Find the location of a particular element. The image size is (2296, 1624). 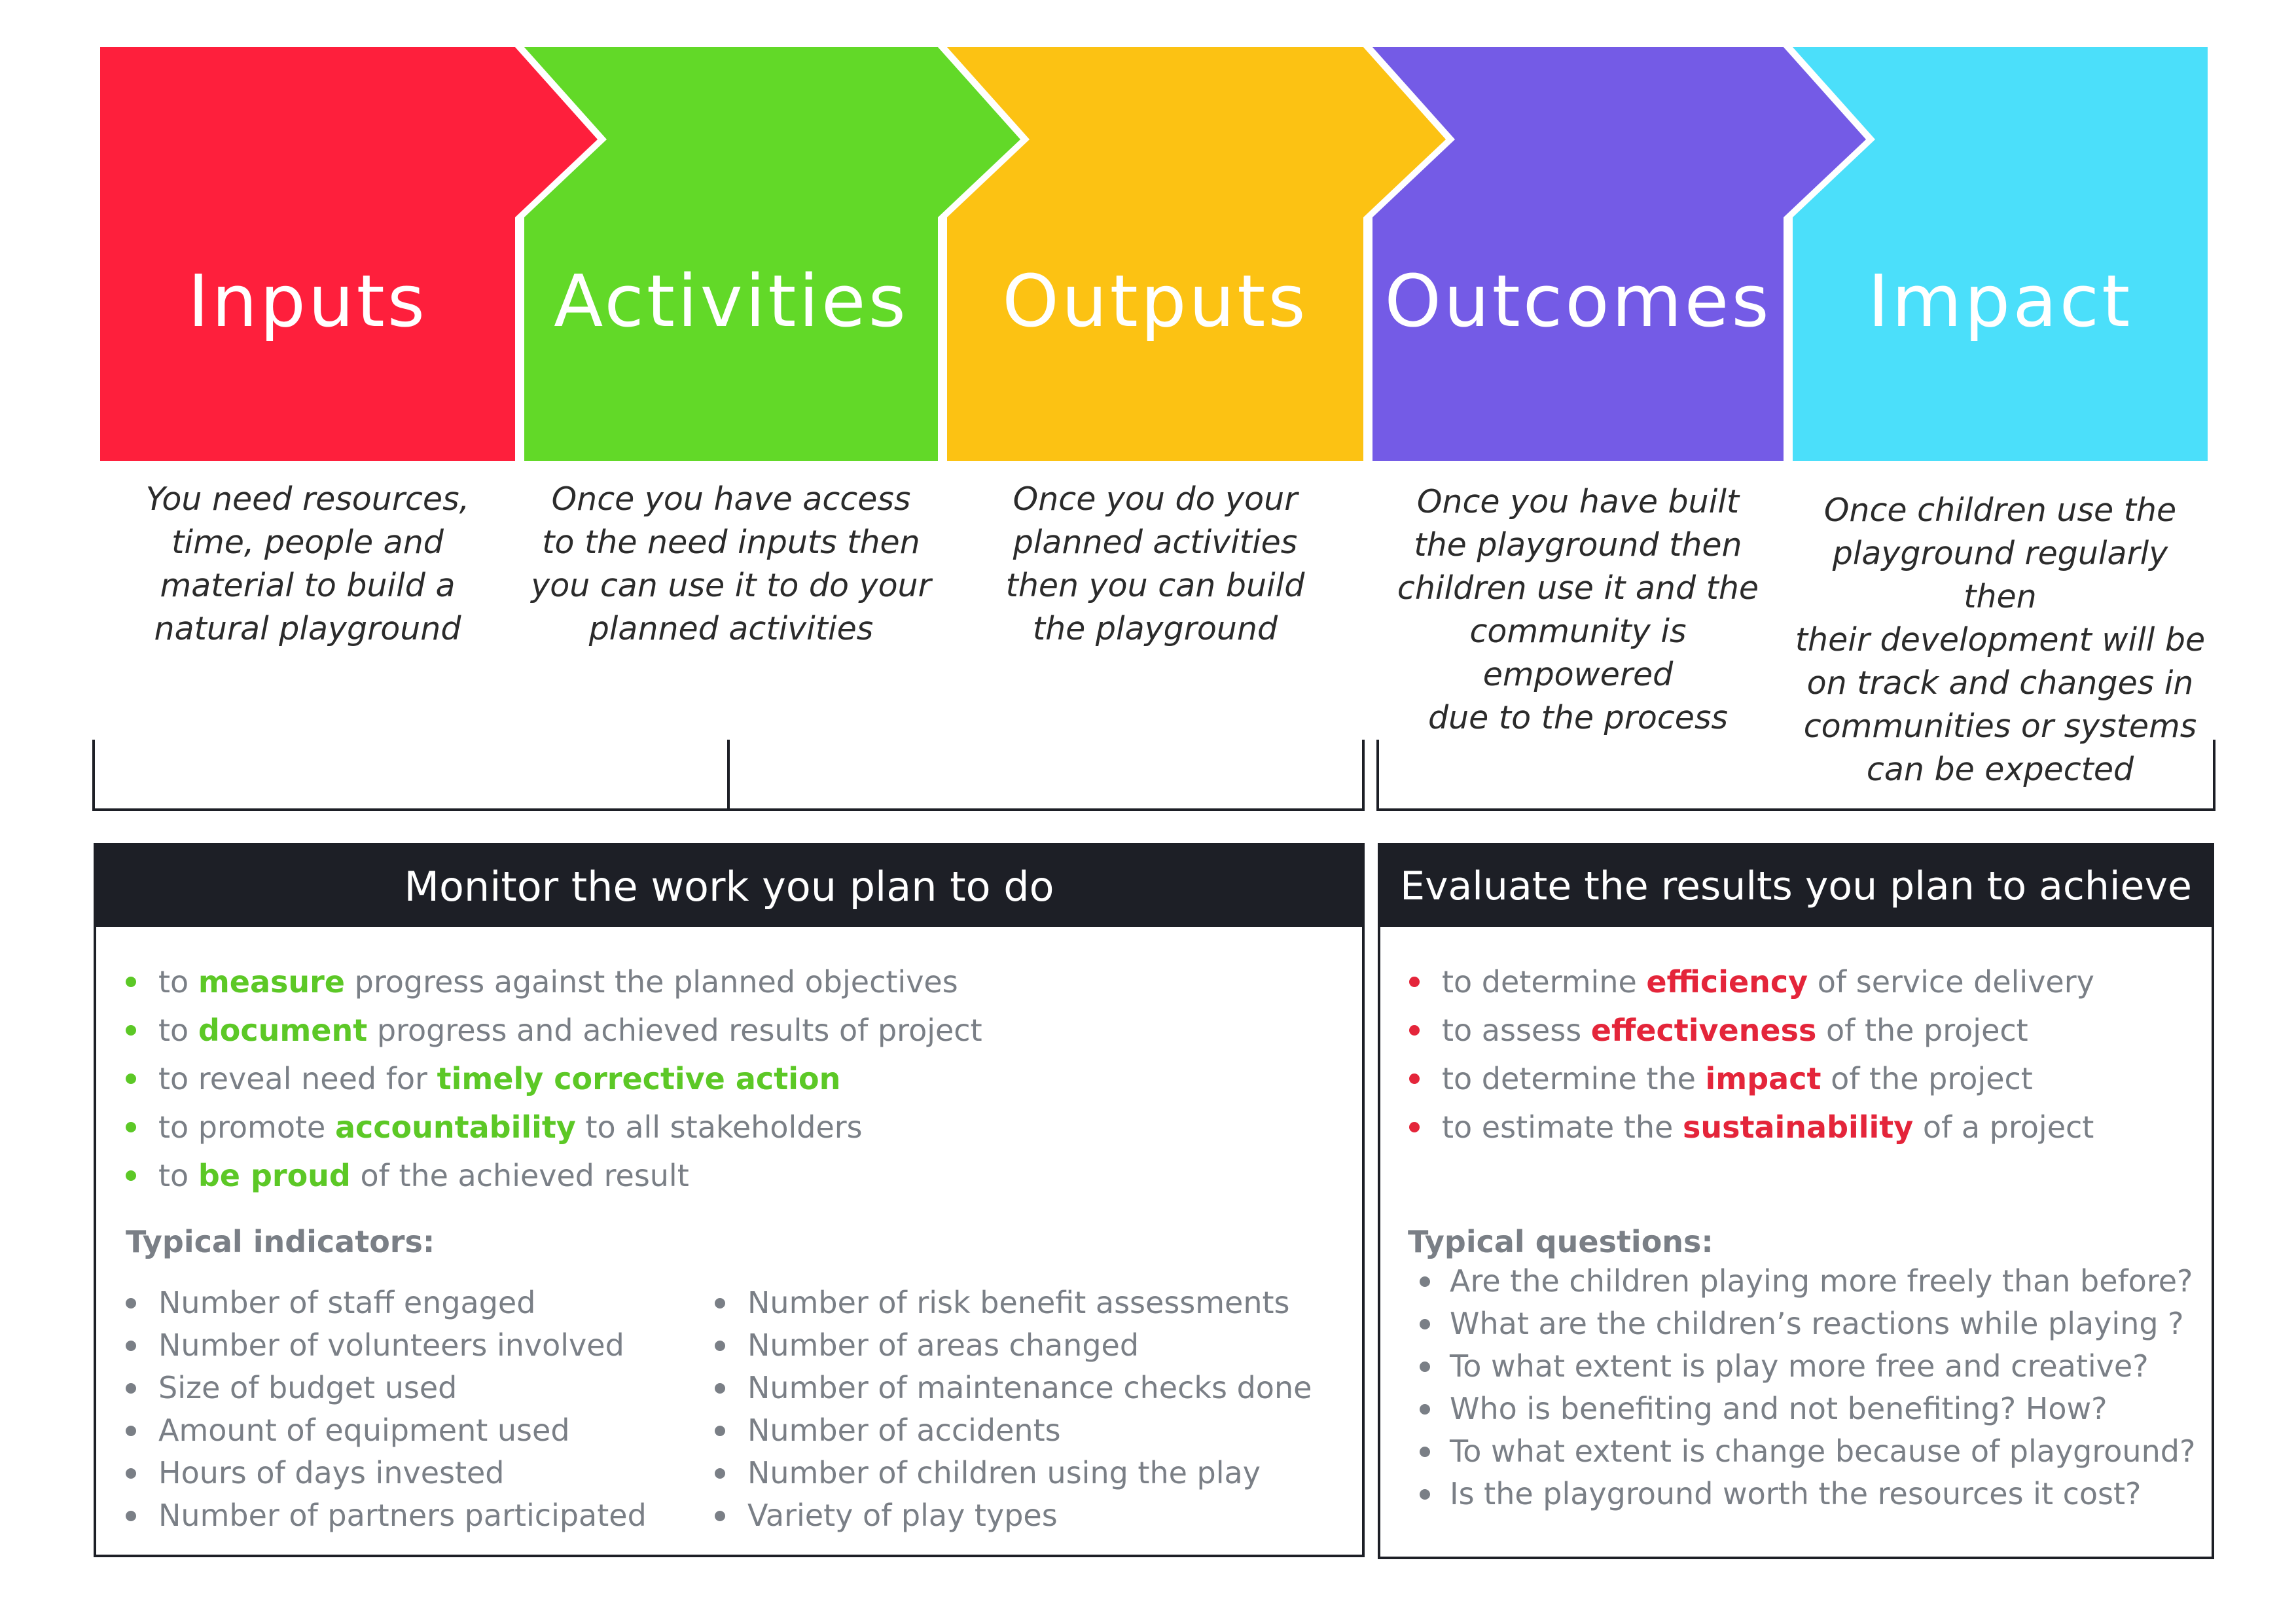

stage-title-impact: Impact is located at coordinates (2000, 301).